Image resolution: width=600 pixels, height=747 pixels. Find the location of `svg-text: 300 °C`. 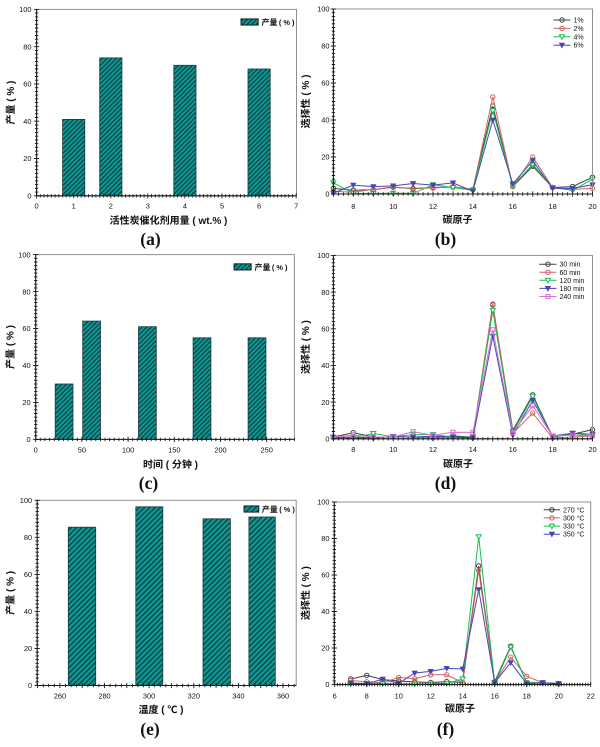

svg-text: 300 °C is located at coordinates (573, 518).